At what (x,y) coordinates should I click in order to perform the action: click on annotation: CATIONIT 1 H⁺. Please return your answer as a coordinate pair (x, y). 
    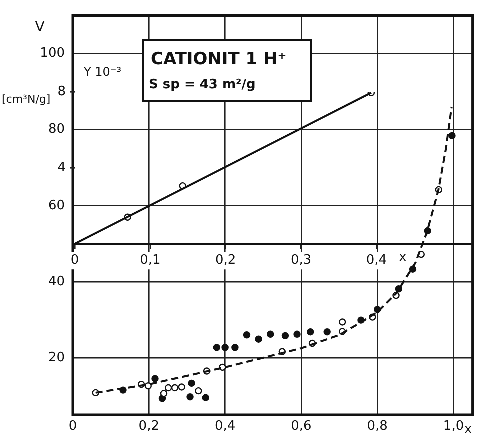
    Looking at the image, I should click on (219, 59).